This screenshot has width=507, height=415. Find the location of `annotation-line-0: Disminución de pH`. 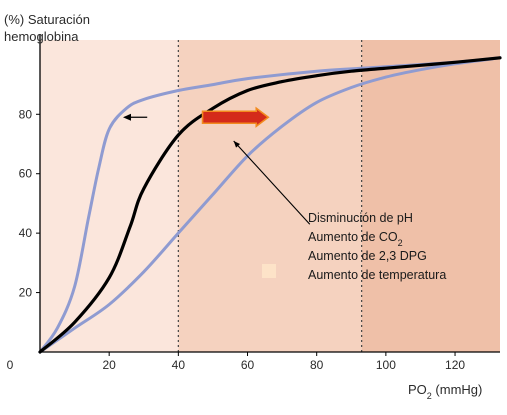

annotation-line-0: Disminución de pH is located at coordinates (360, 218).